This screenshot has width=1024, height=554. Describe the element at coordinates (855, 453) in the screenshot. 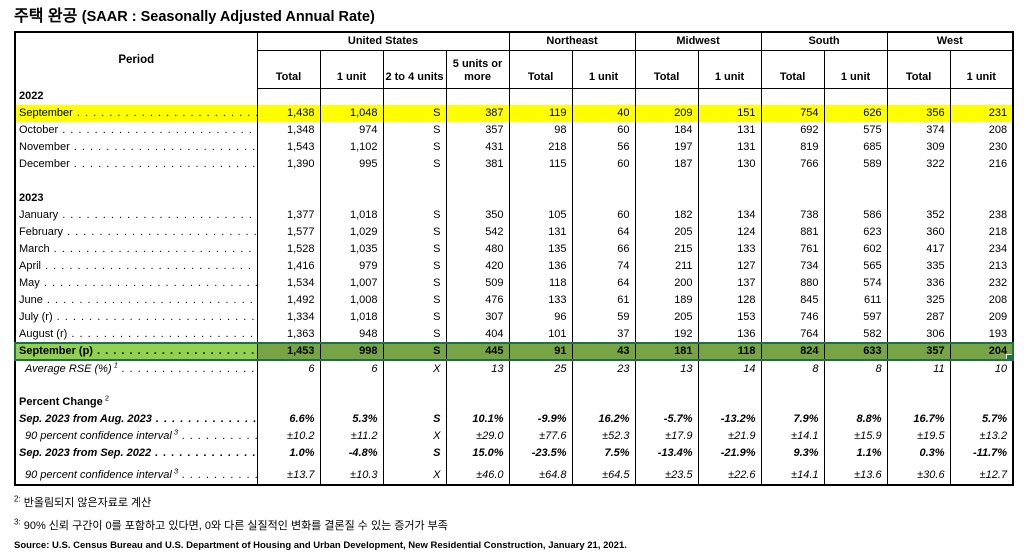

I see `value-cell: 1.1%` at that location.